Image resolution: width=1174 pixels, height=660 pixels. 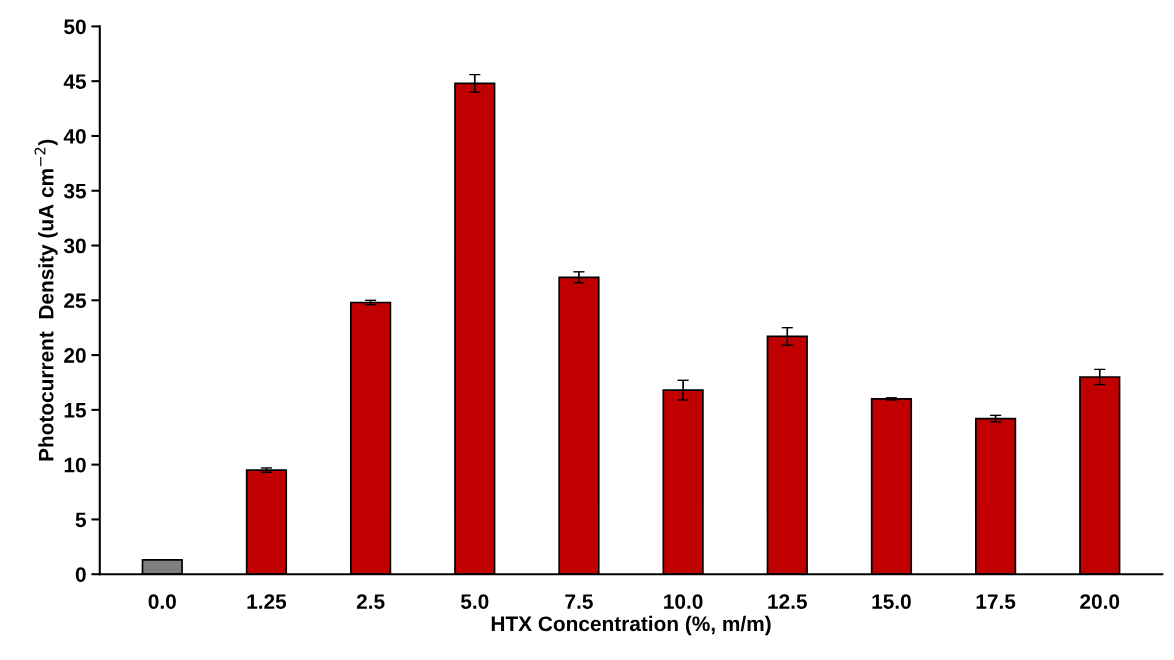 I want to click on y-tick-label: 20, so click(x=75, y=355).